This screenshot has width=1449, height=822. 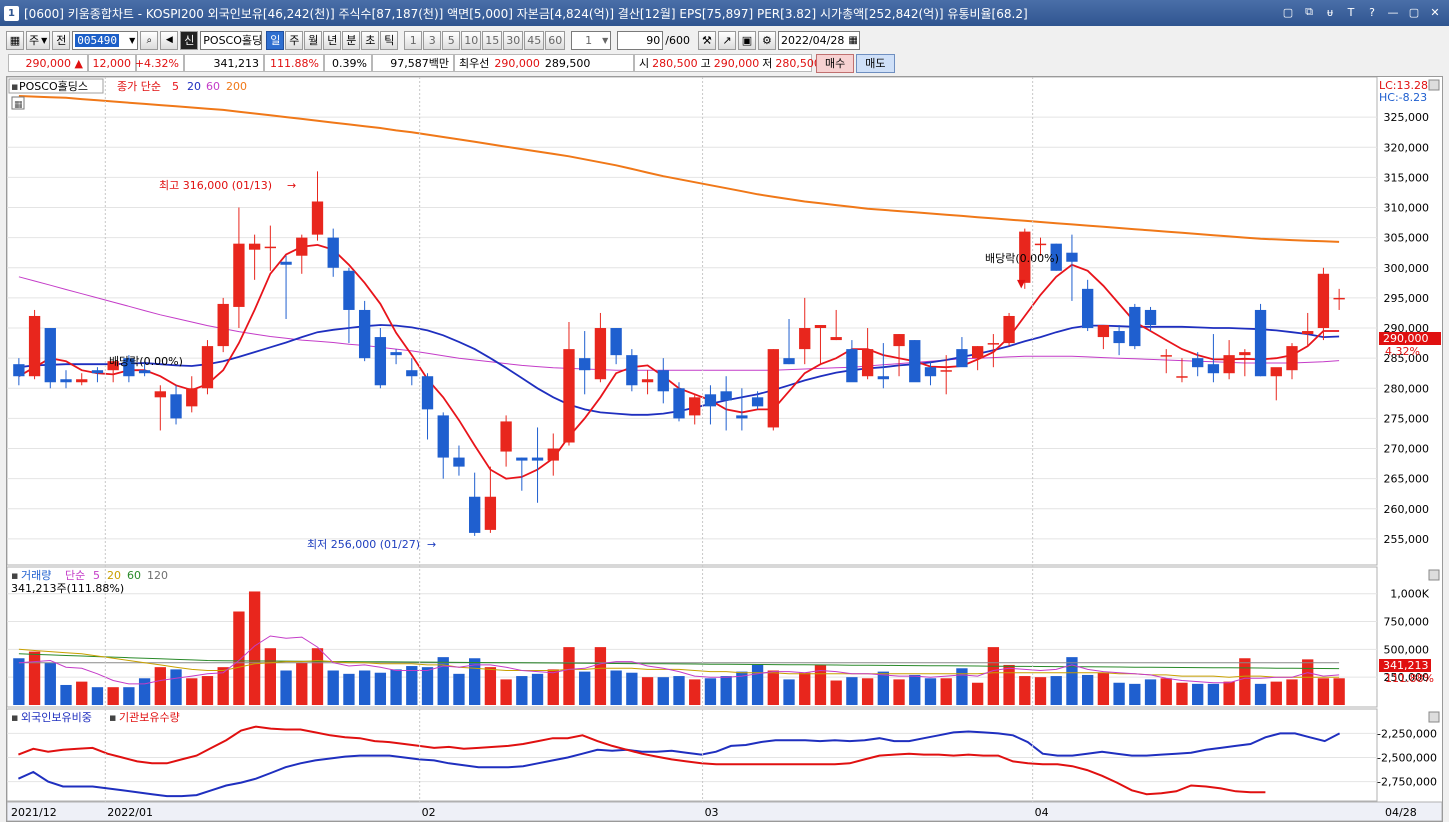 What do you see at coordinates (644, 63) in the screenshot?
I see `open-label: 시` at bounding box center [644, 63].